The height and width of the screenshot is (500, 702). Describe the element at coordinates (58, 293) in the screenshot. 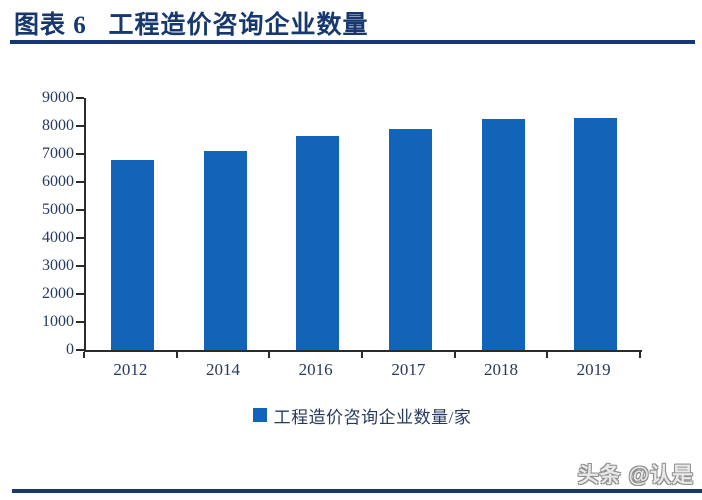

I see `y-axis-tick-label: 2000` at that location.